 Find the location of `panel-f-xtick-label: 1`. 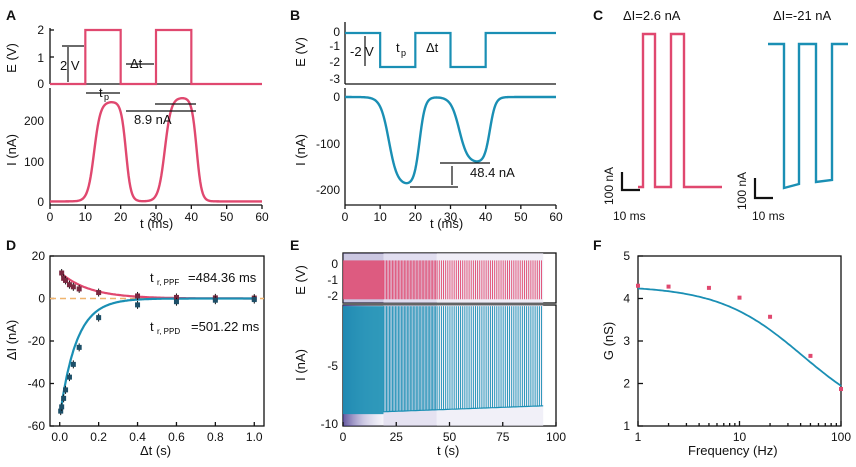

panel-f-xtick-label: 1 is located at coordinates (638, 437).